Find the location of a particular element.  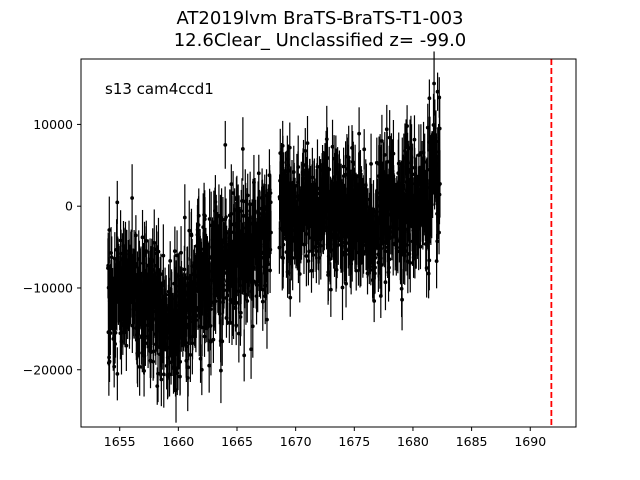

x-tick-label: 1665 is located at coordinates (237, 441).